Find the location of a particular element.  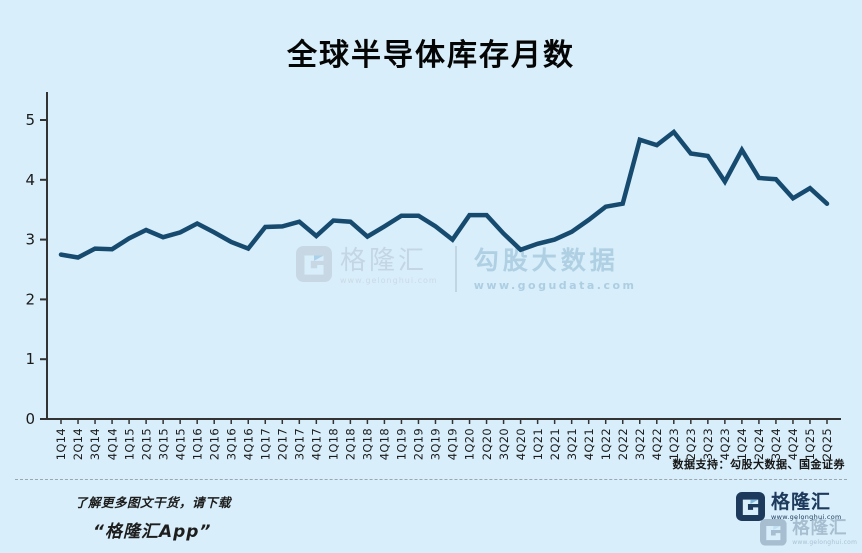

x-tick-label: 2Q14 is located at coordinates (78, 444).